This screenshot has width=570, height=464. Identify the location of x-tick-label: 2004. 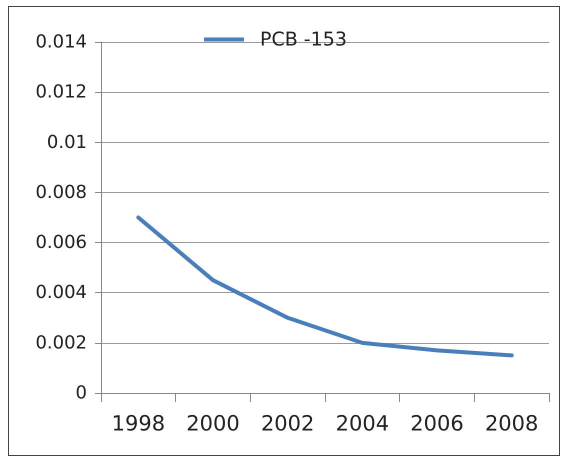
(363, 424).